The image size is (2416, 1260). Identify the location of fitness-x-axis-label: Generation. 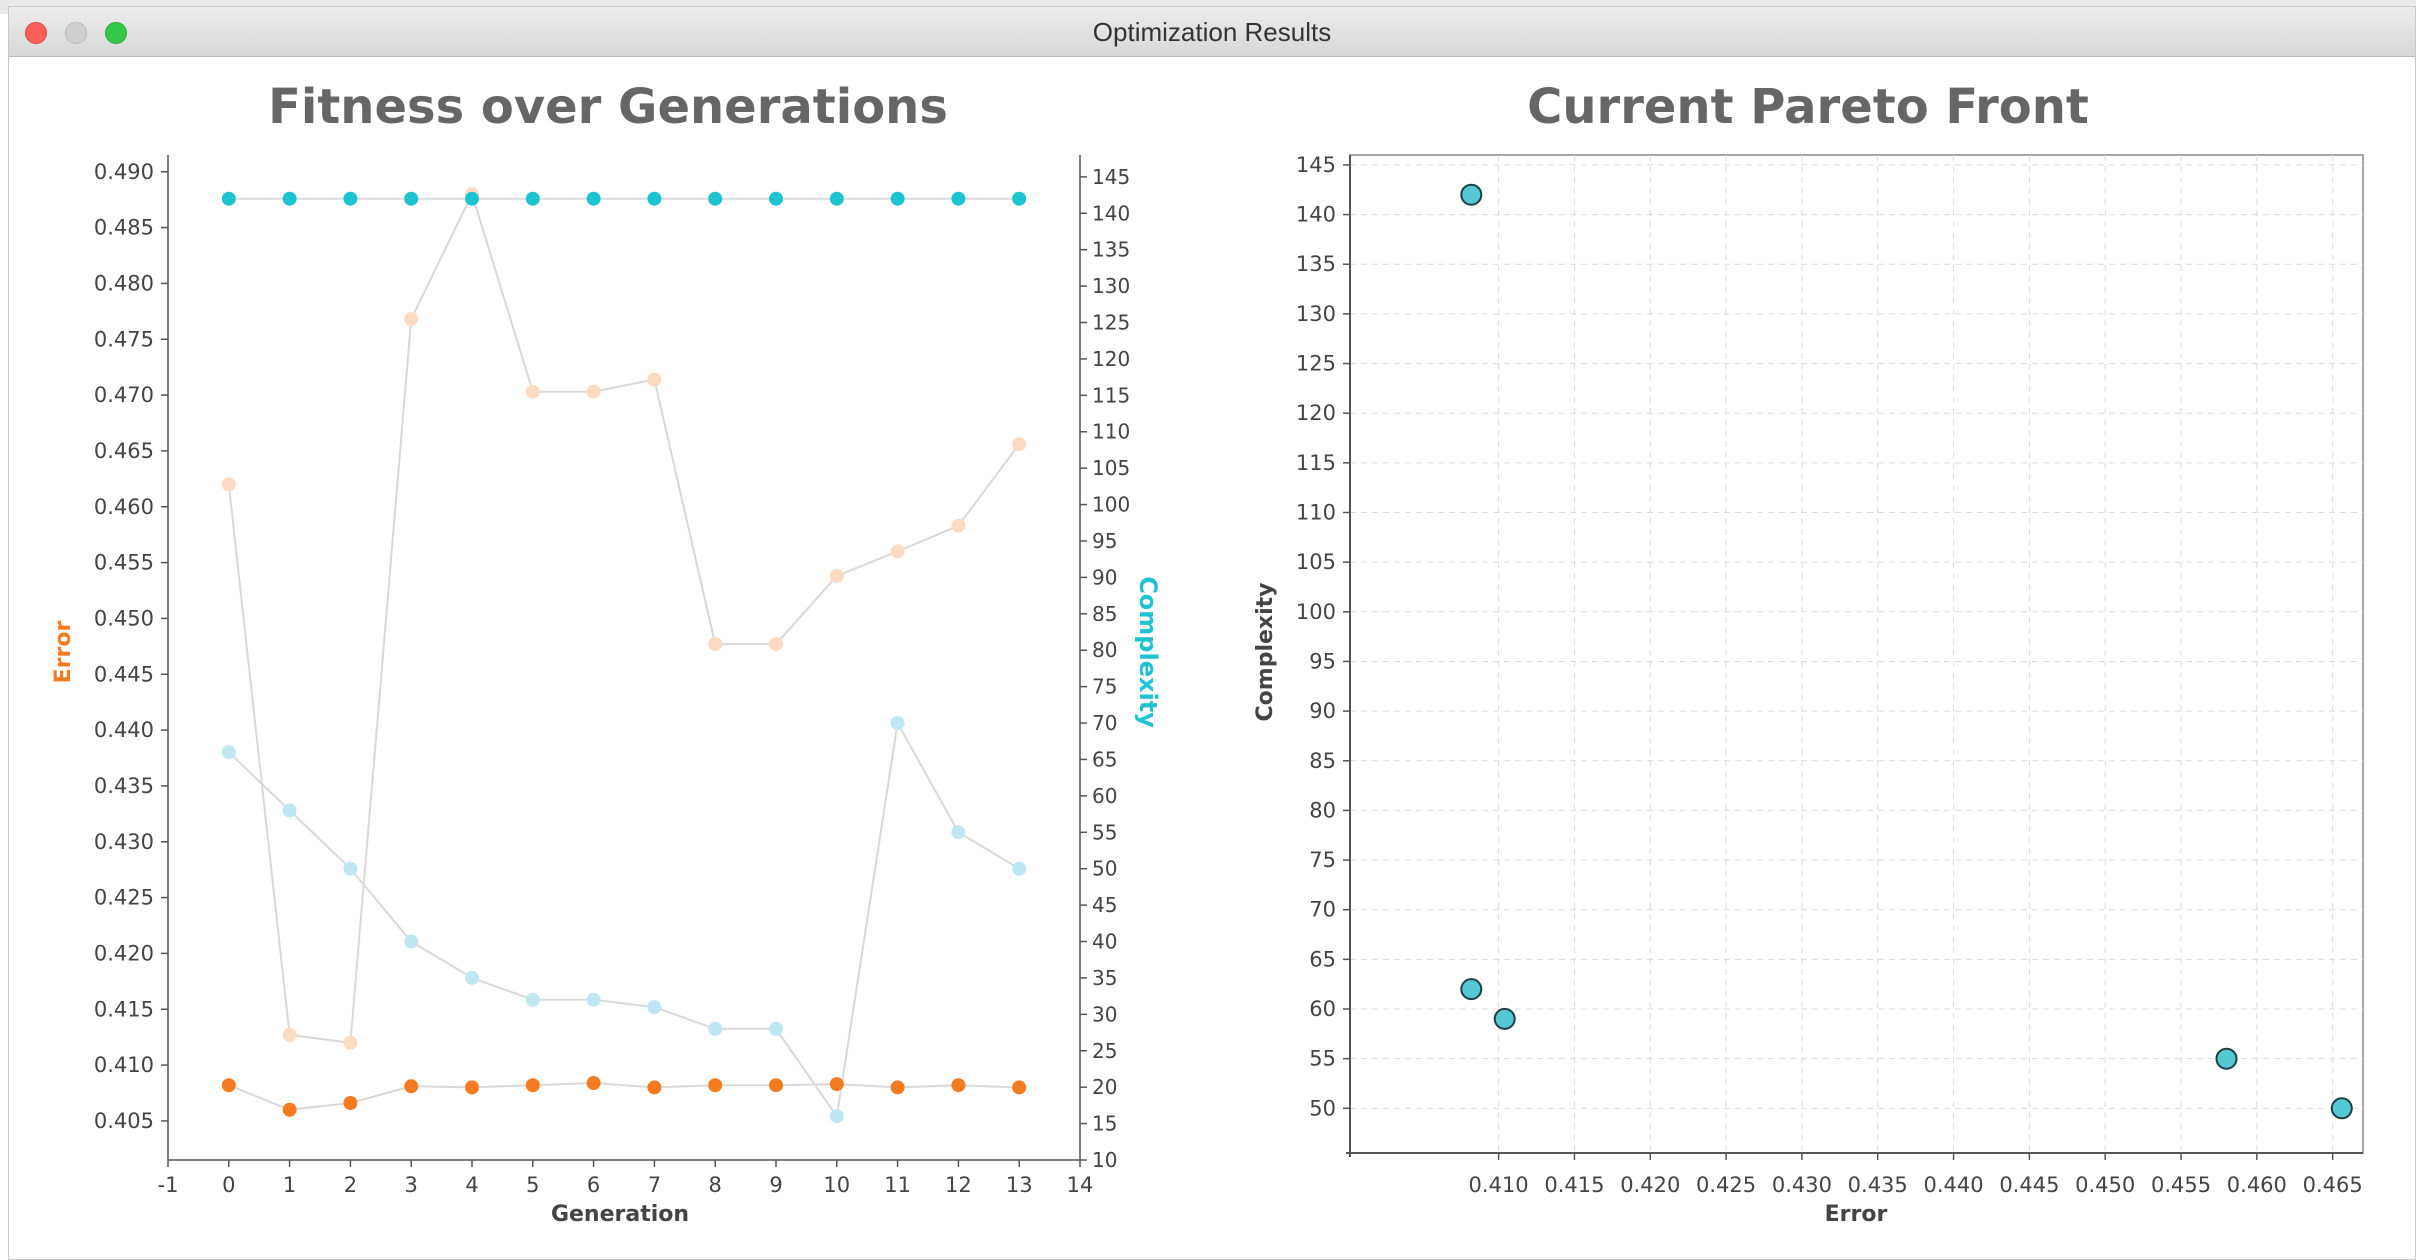
(620, 1214).